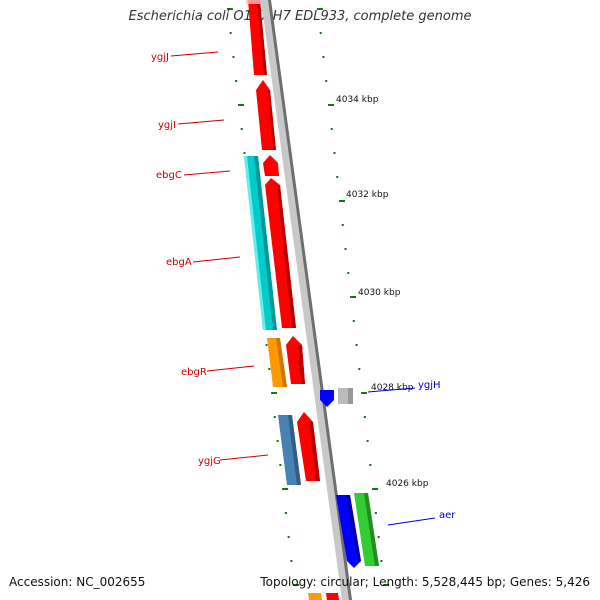 The image size is (600, 600). Describe the element at coordinates (160, 57) in the screenshot. I see `gene-label-ygjJ: ygjJ` at that location.